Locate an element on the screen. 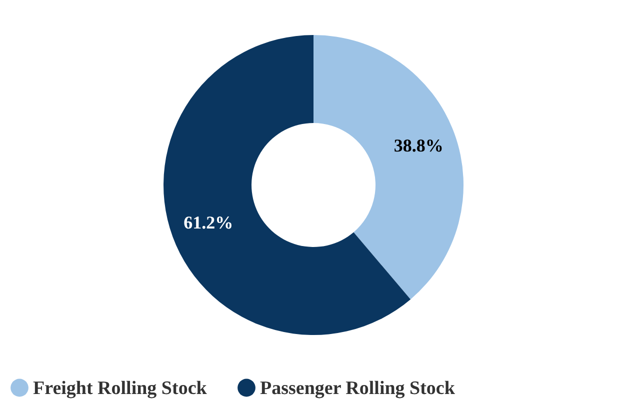 The width and height of the screenshot is (627, 408). data-label: 61.2% is located at coordinates (209, 222).